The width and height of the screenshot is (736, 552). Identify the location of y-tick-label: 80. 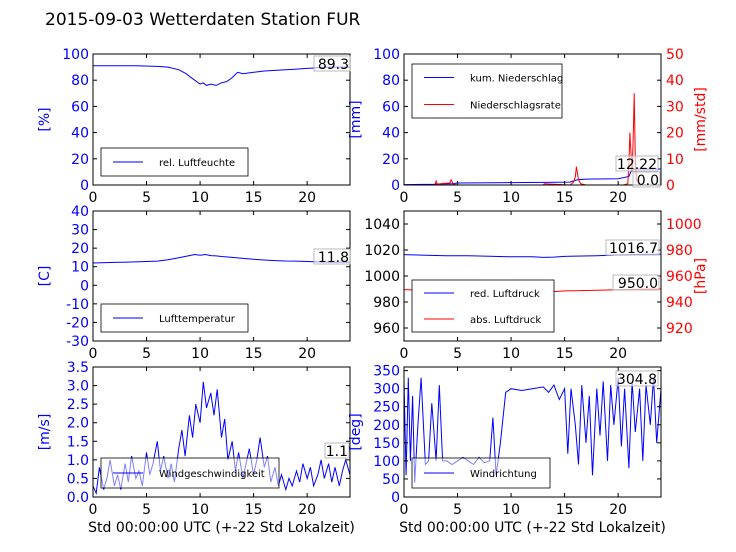
(80, 81).